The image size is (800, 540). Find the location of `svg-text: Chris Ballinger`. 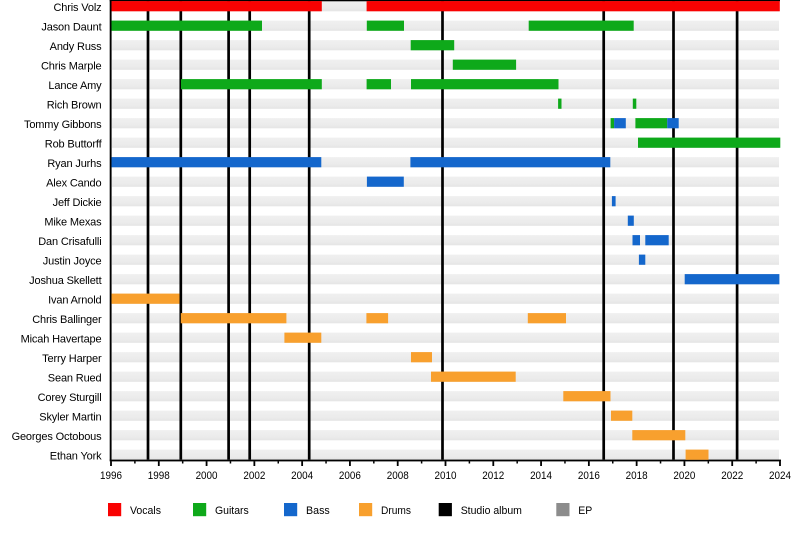

svg-text: Chris Ballinger is located at coordinates (67, 320).